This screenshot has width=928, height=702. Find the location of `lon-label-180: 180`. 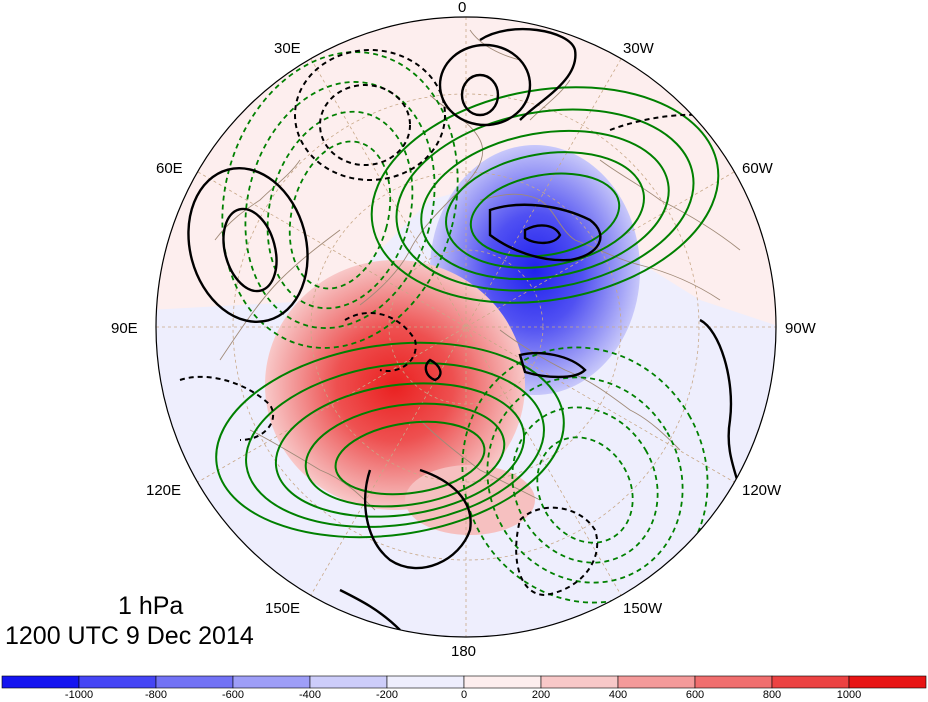

lon-label-180: 180 is located at coordinates (464, 651).